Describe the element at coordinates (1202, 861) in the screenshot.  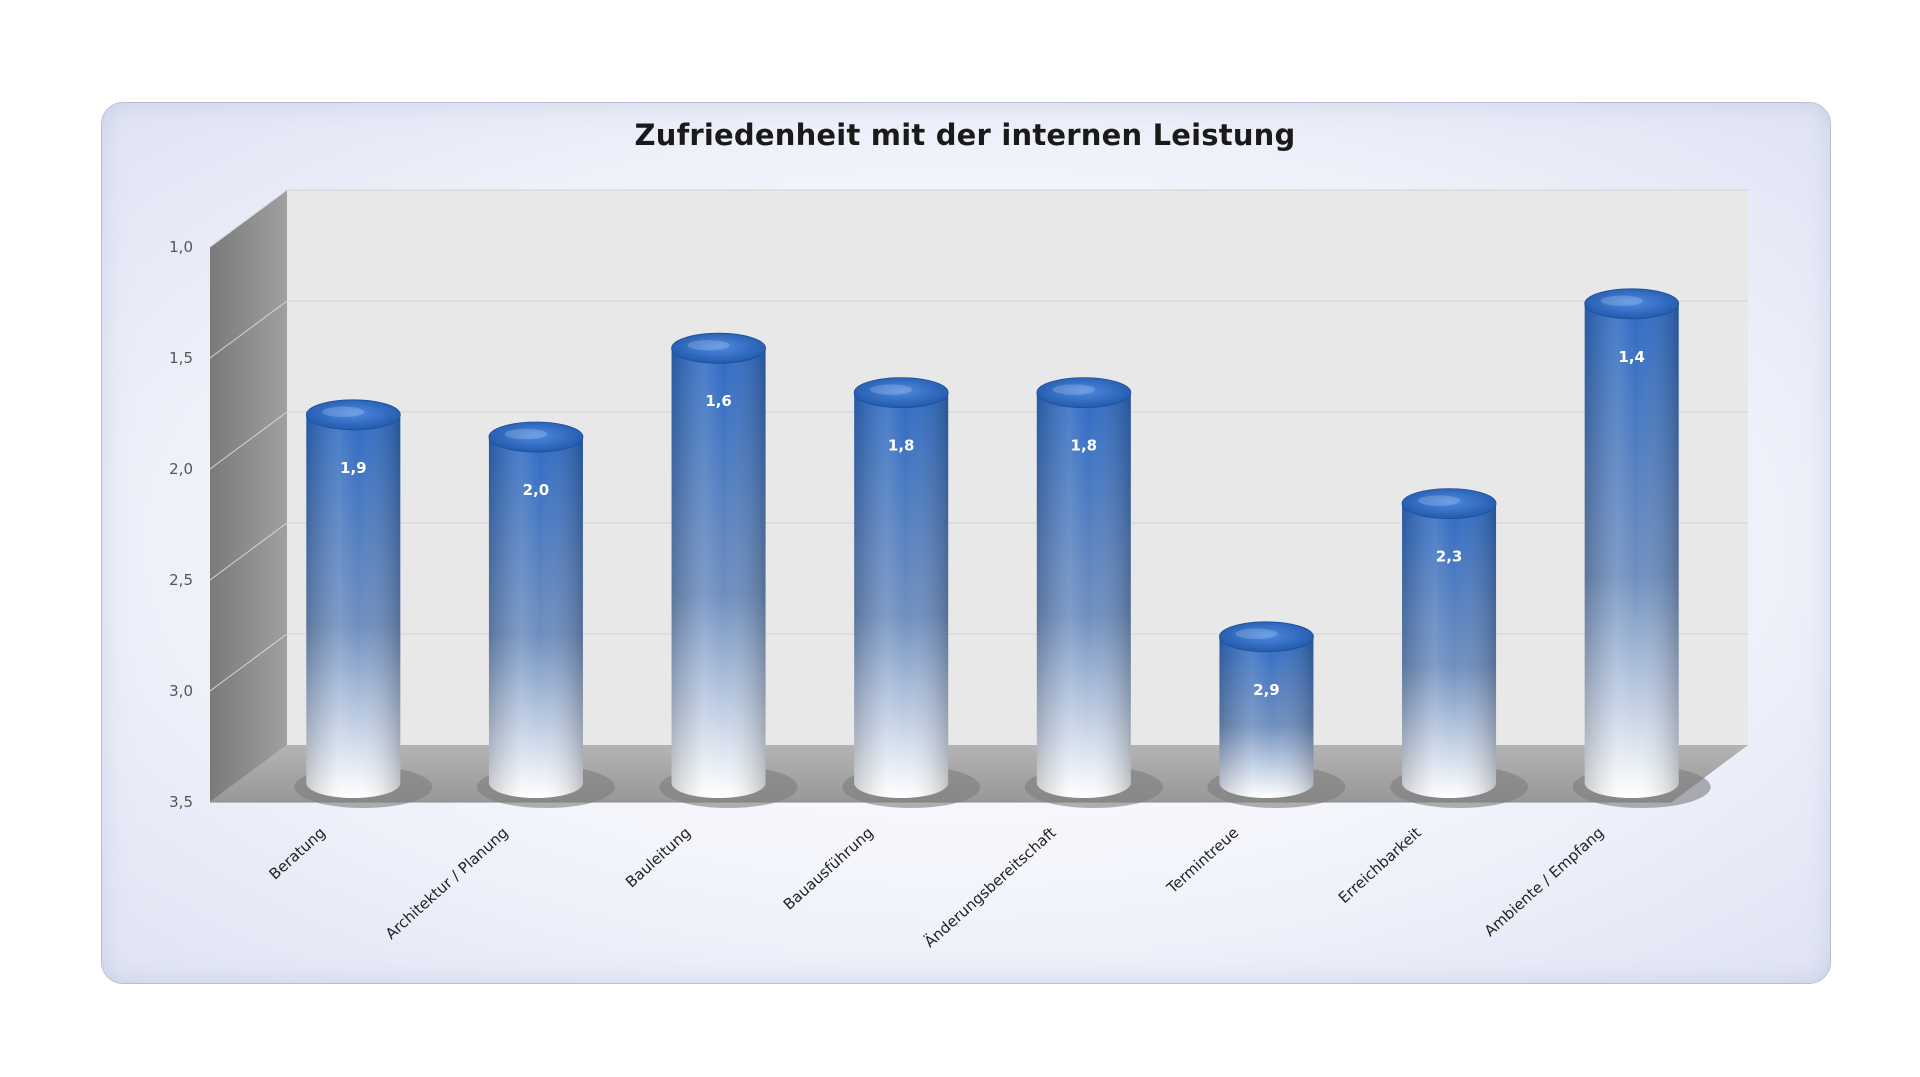
I see `x-tick-label: Termintreue` at that location.